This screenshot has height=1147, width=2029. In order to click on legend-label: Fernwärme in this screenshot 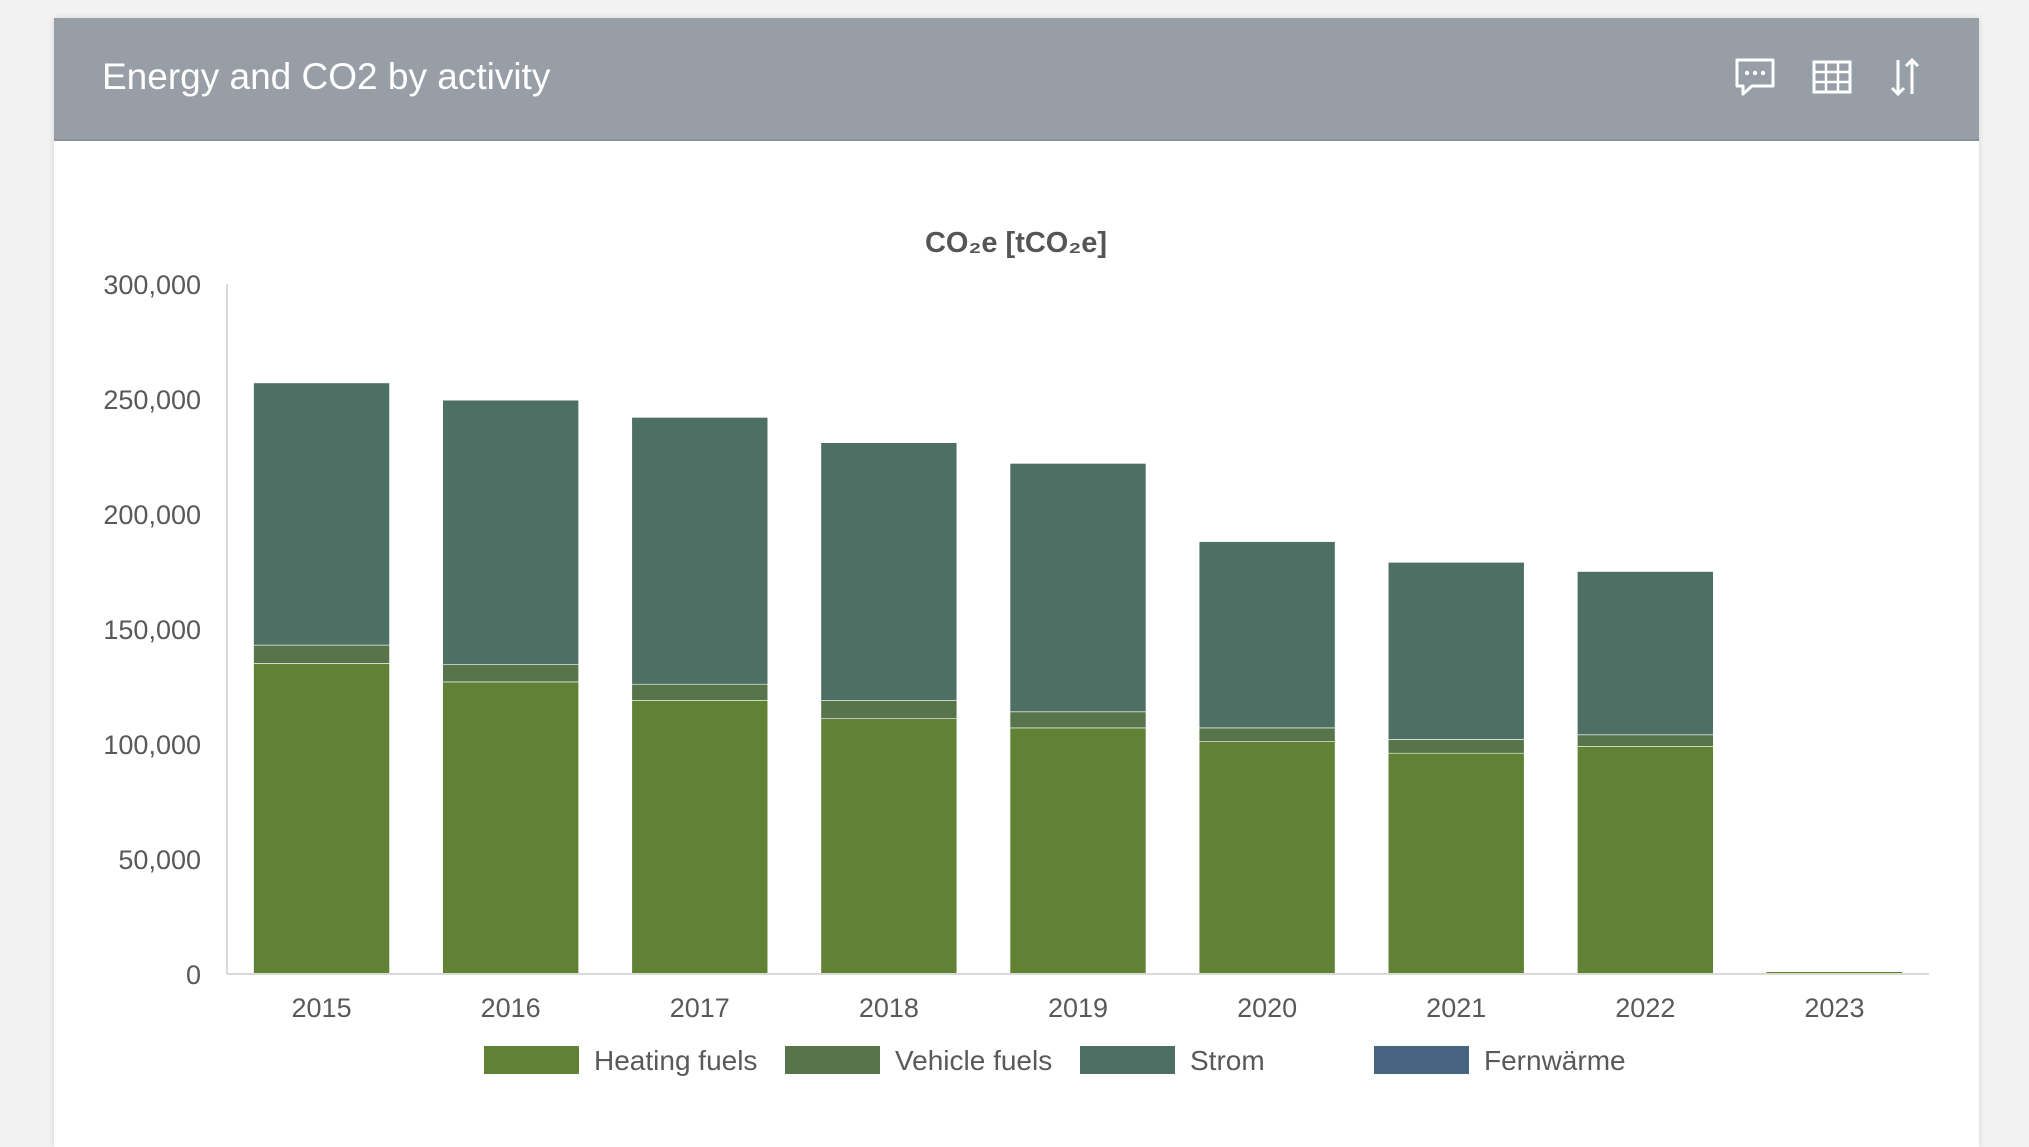, I will do `click(1555, 1060)`.